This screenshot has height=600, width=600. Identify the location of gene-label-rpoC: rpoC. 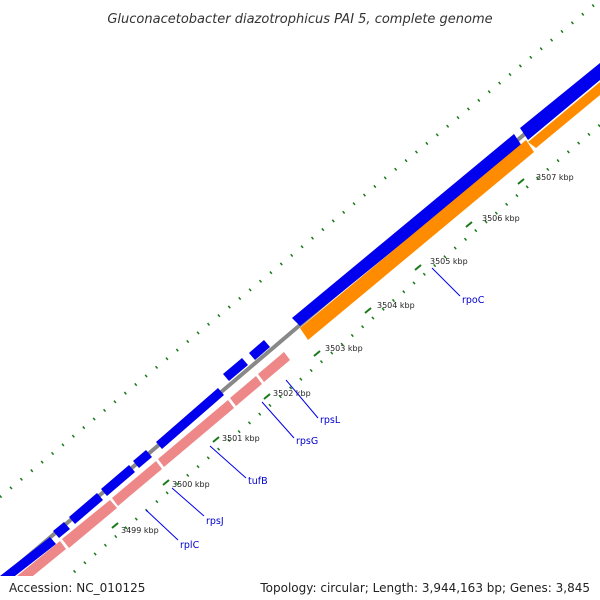
(473, 300).